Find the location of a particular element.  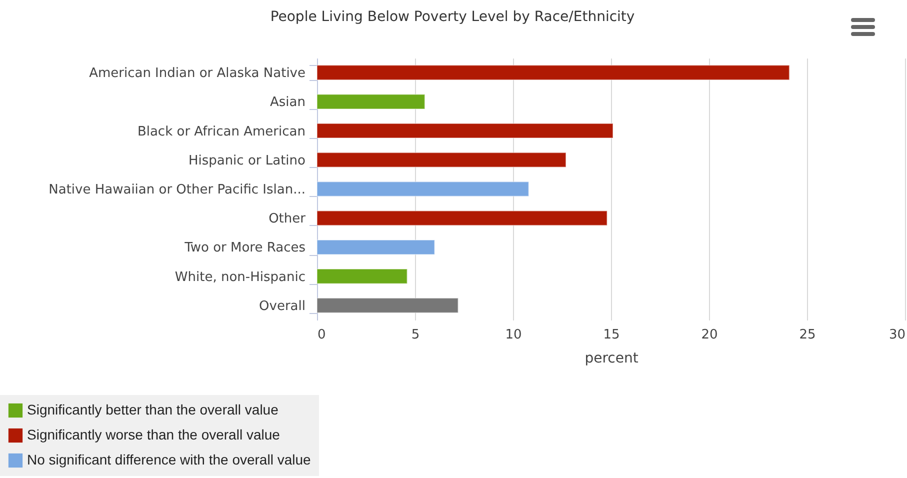

x-tick-label: 5 is located at coordinates (415, 335).